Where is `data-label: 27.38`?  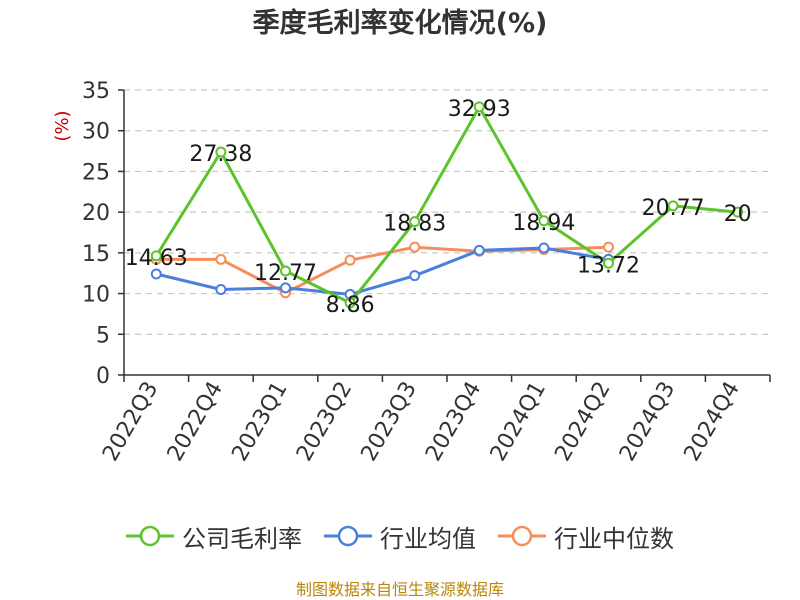
data-label: 27.38 is located at coordinates (220, 154).